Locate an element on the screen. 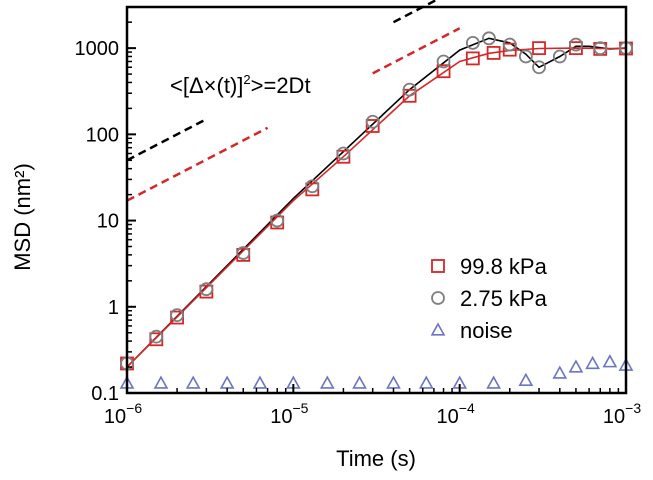  square-legend-marker is located at coordinates (438, 266).